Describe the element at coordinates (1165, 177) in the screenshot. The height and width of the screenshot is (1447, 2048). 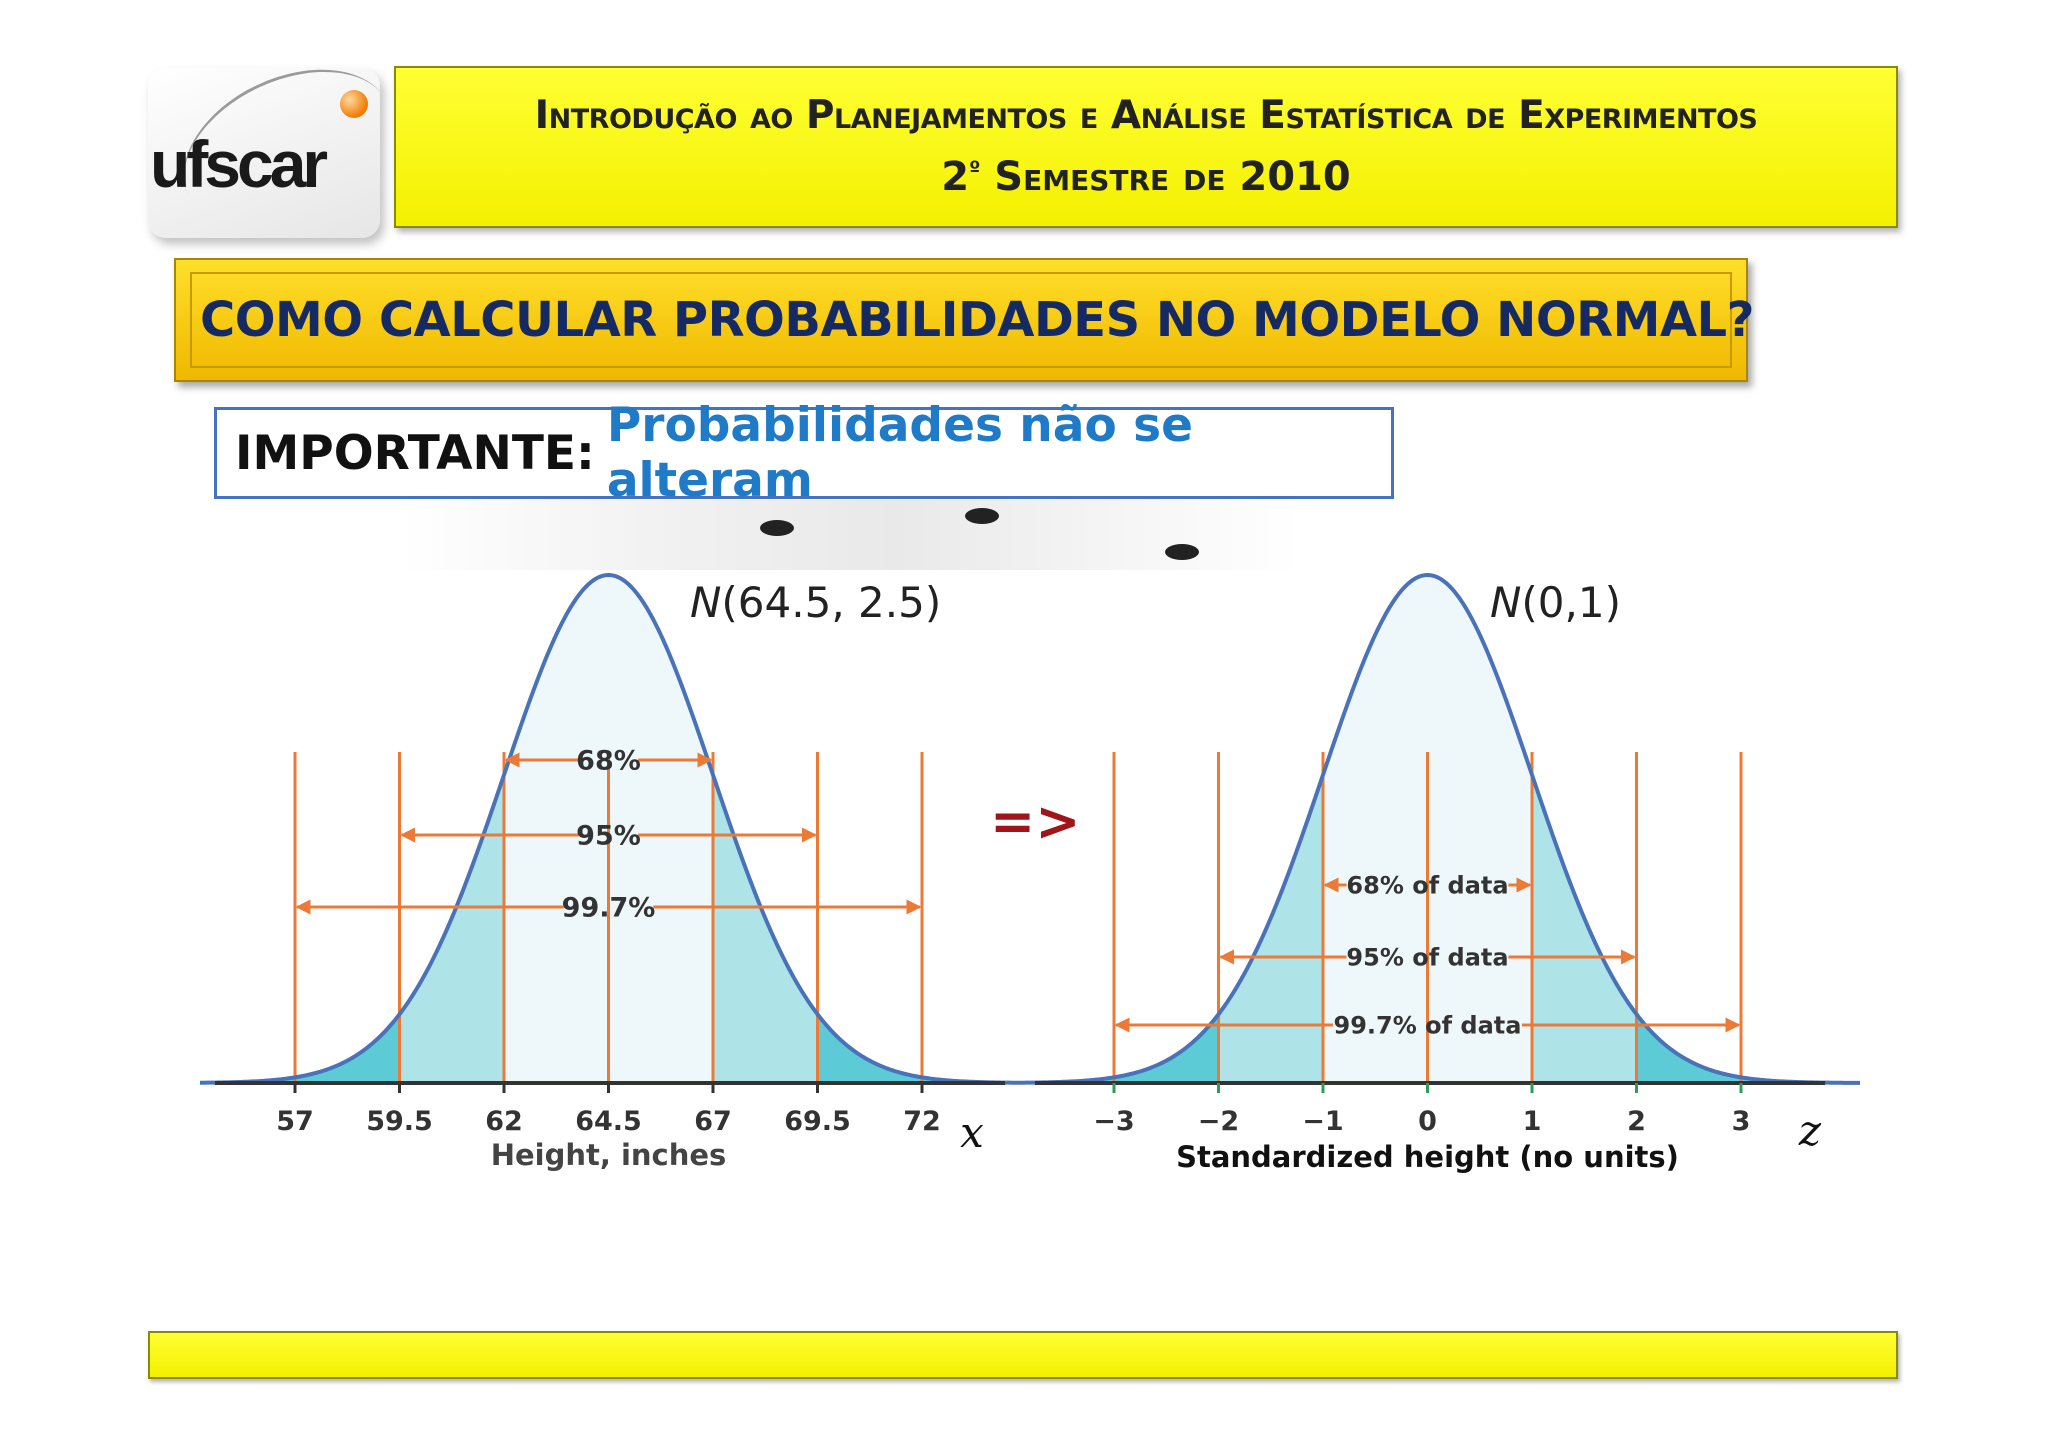
I see `semester-text: Semestre de 2010` at that location.